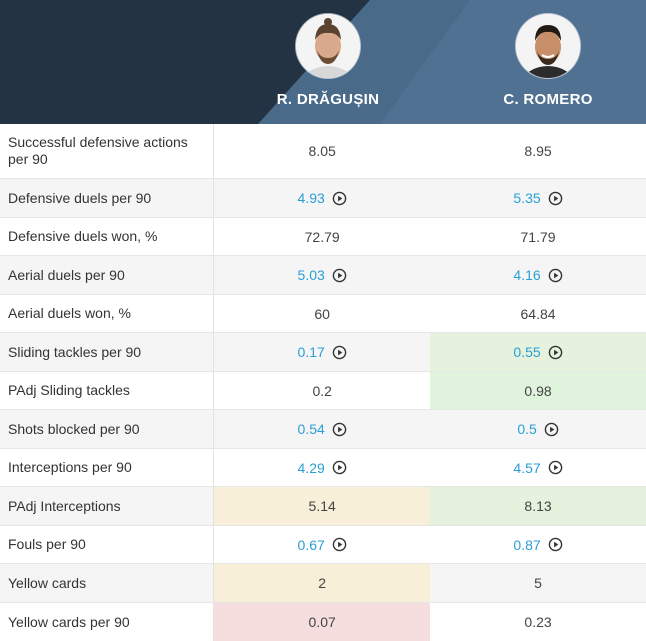 This screenshot has height=641, width=646. Describe the element at coordinates (107, 506) in the screenshot. I see `stat-label: PAdj Interceptions` at that location.